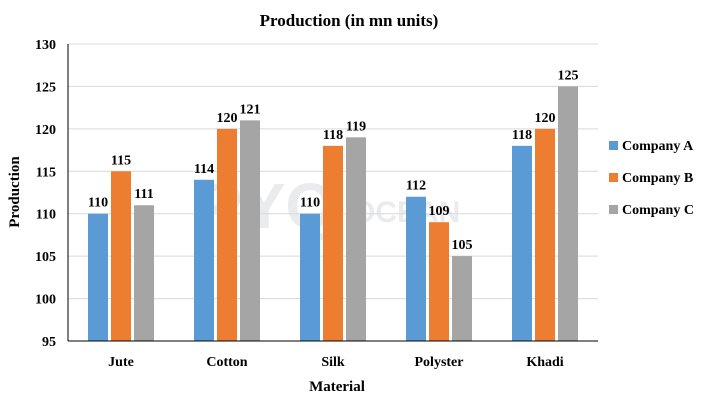 The image size is (711, 401). I want to click on x-tick-label: Silk, so click(333, 362).